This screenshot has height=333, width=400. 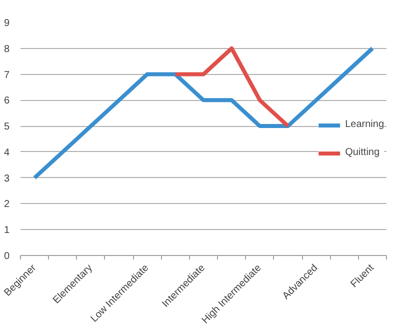 What do you see at coordinates (7, 49) in the screenshot?
I see `y-tick-label: 8` at bounding box center [7, 49].